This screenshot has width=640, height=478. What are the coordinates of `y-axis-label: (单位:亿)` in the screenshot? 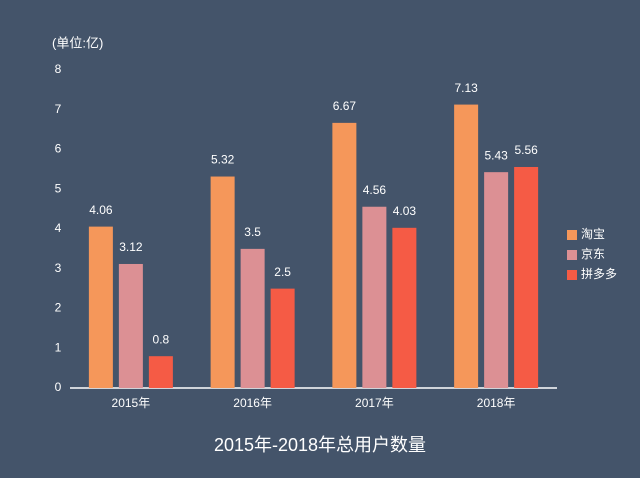 It's located at (77, 42).